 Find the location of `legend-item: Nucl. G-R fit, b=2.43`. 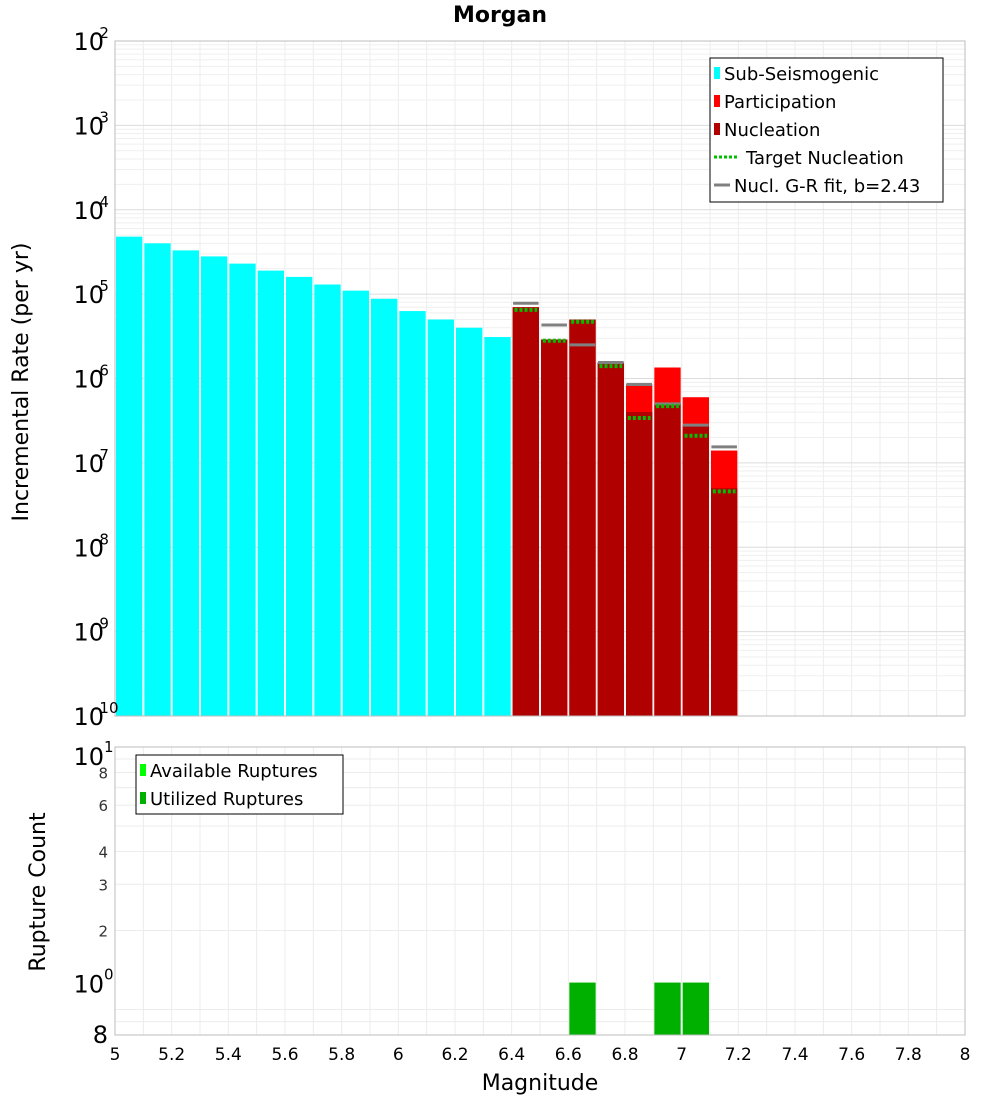

legend-item: Nucl. G-R fit, b=2.43 is located at coordinates (817, 186).